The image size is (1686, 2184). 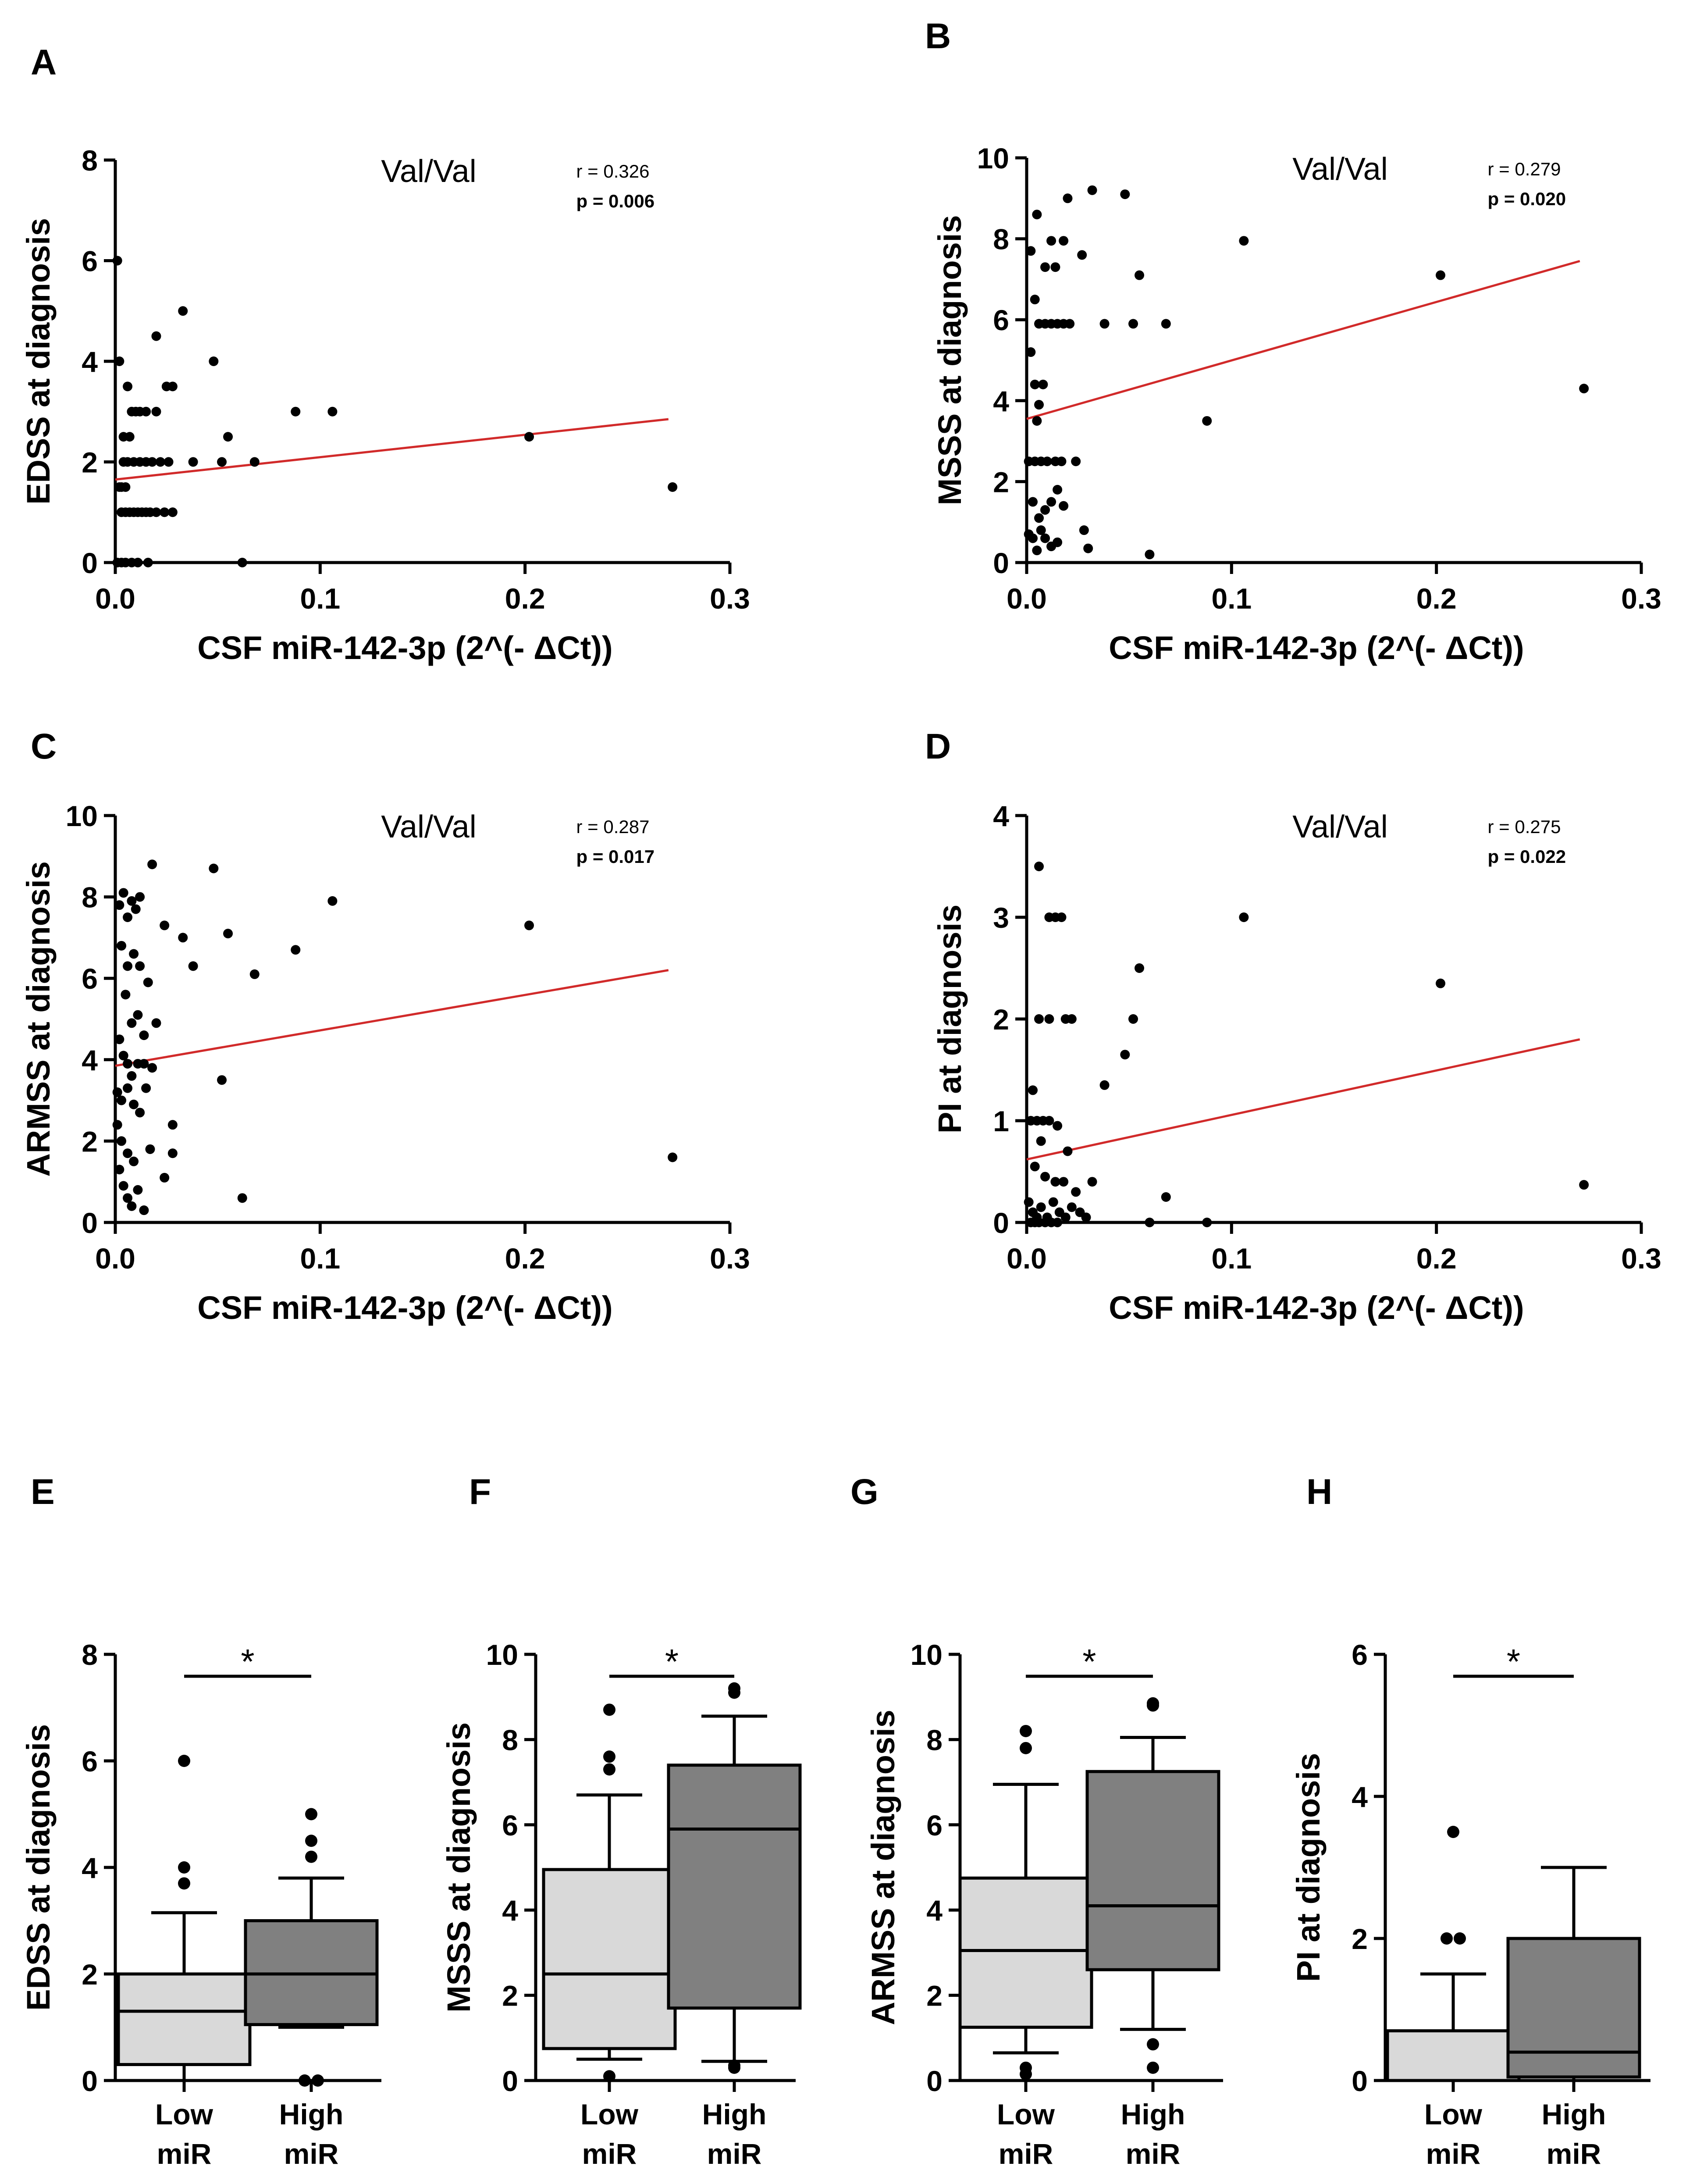 I want to click on y-axis-label: ARMSS at diagnosis, so click(x=38, y=1019).